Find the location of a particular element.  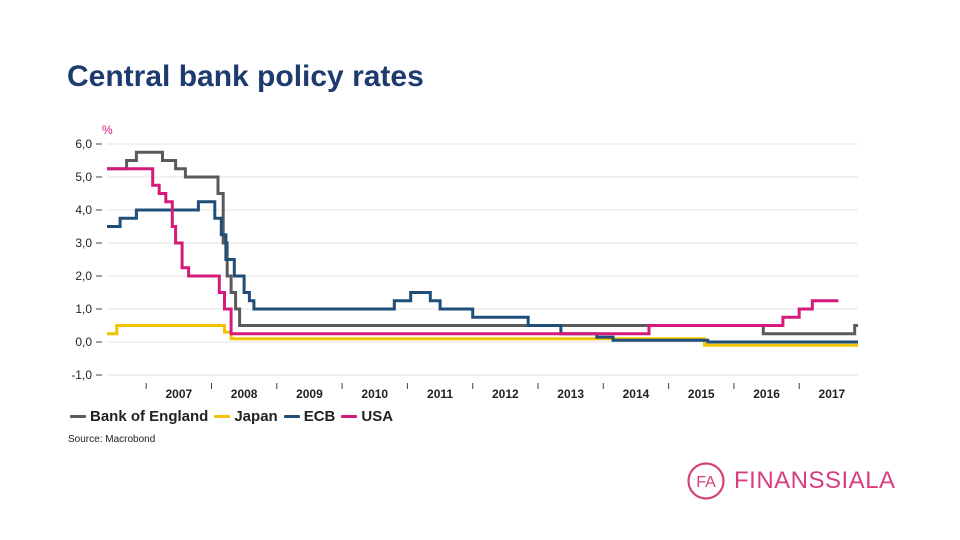

y-tick-label: 3,0 is located at coordinates (83, 243).